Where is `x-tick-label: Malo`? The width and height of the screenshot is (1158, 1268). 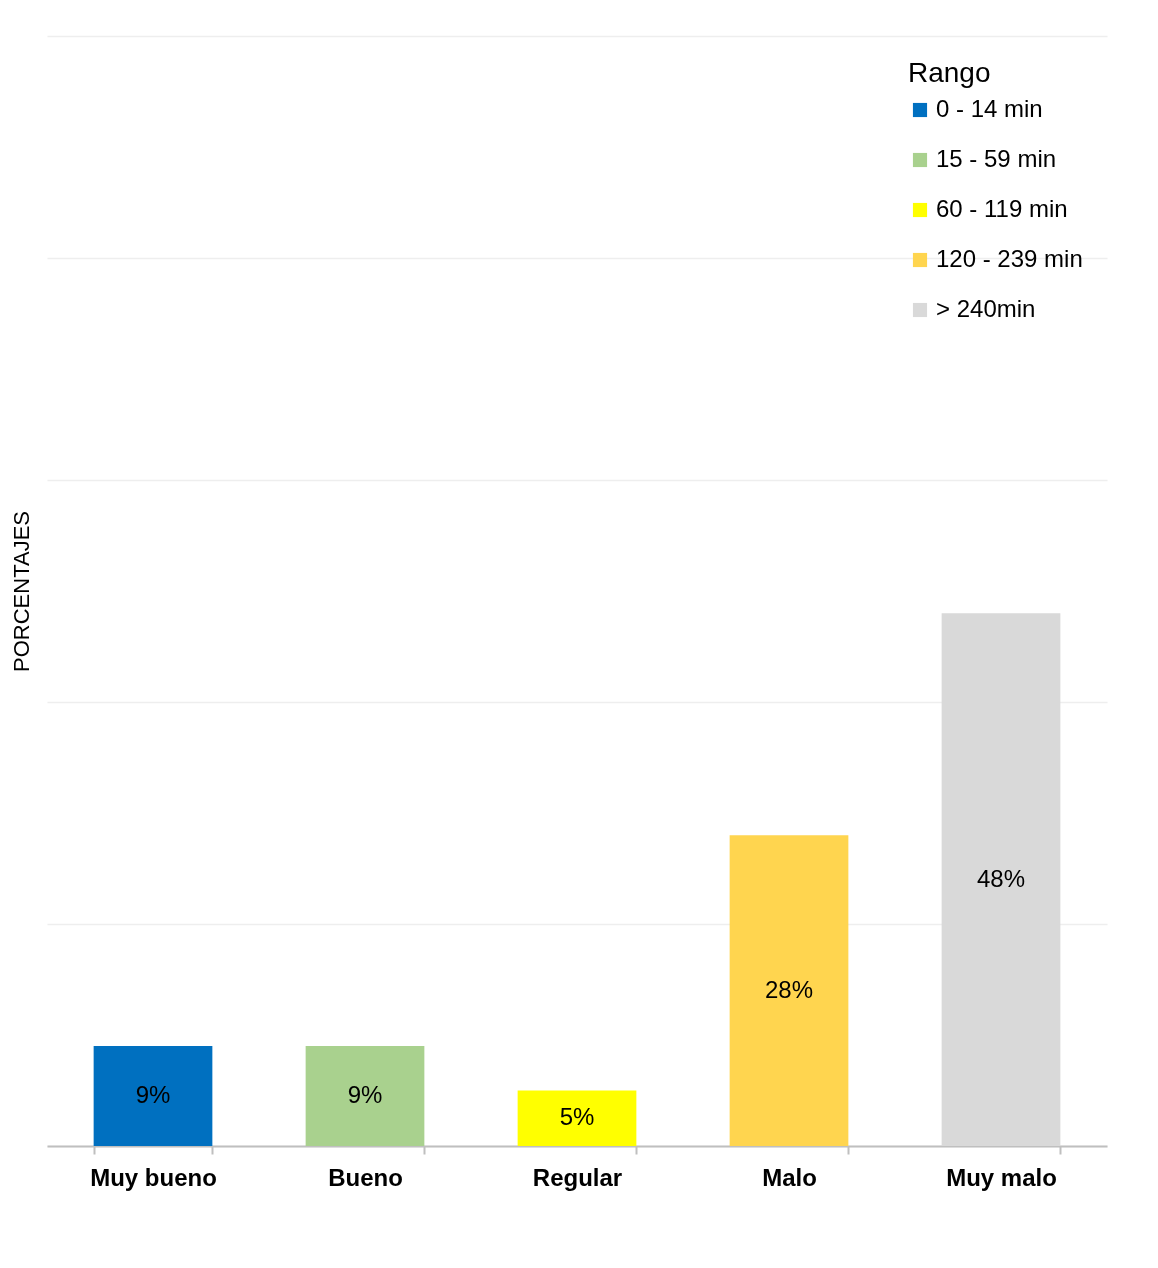 x-tick-label: Malo is located at coordinates (789, 1177).